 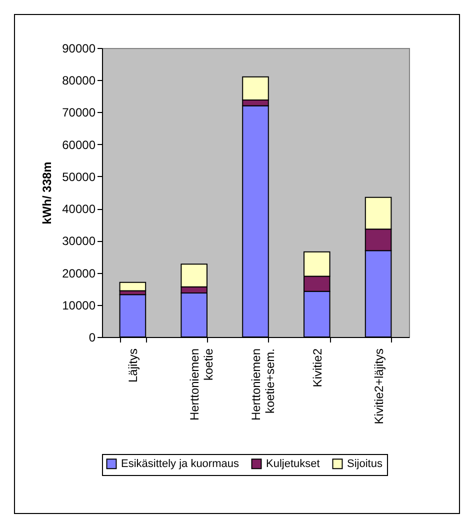 I want to click on legend-label: Kuljetukset, so click(x=293, y=464).